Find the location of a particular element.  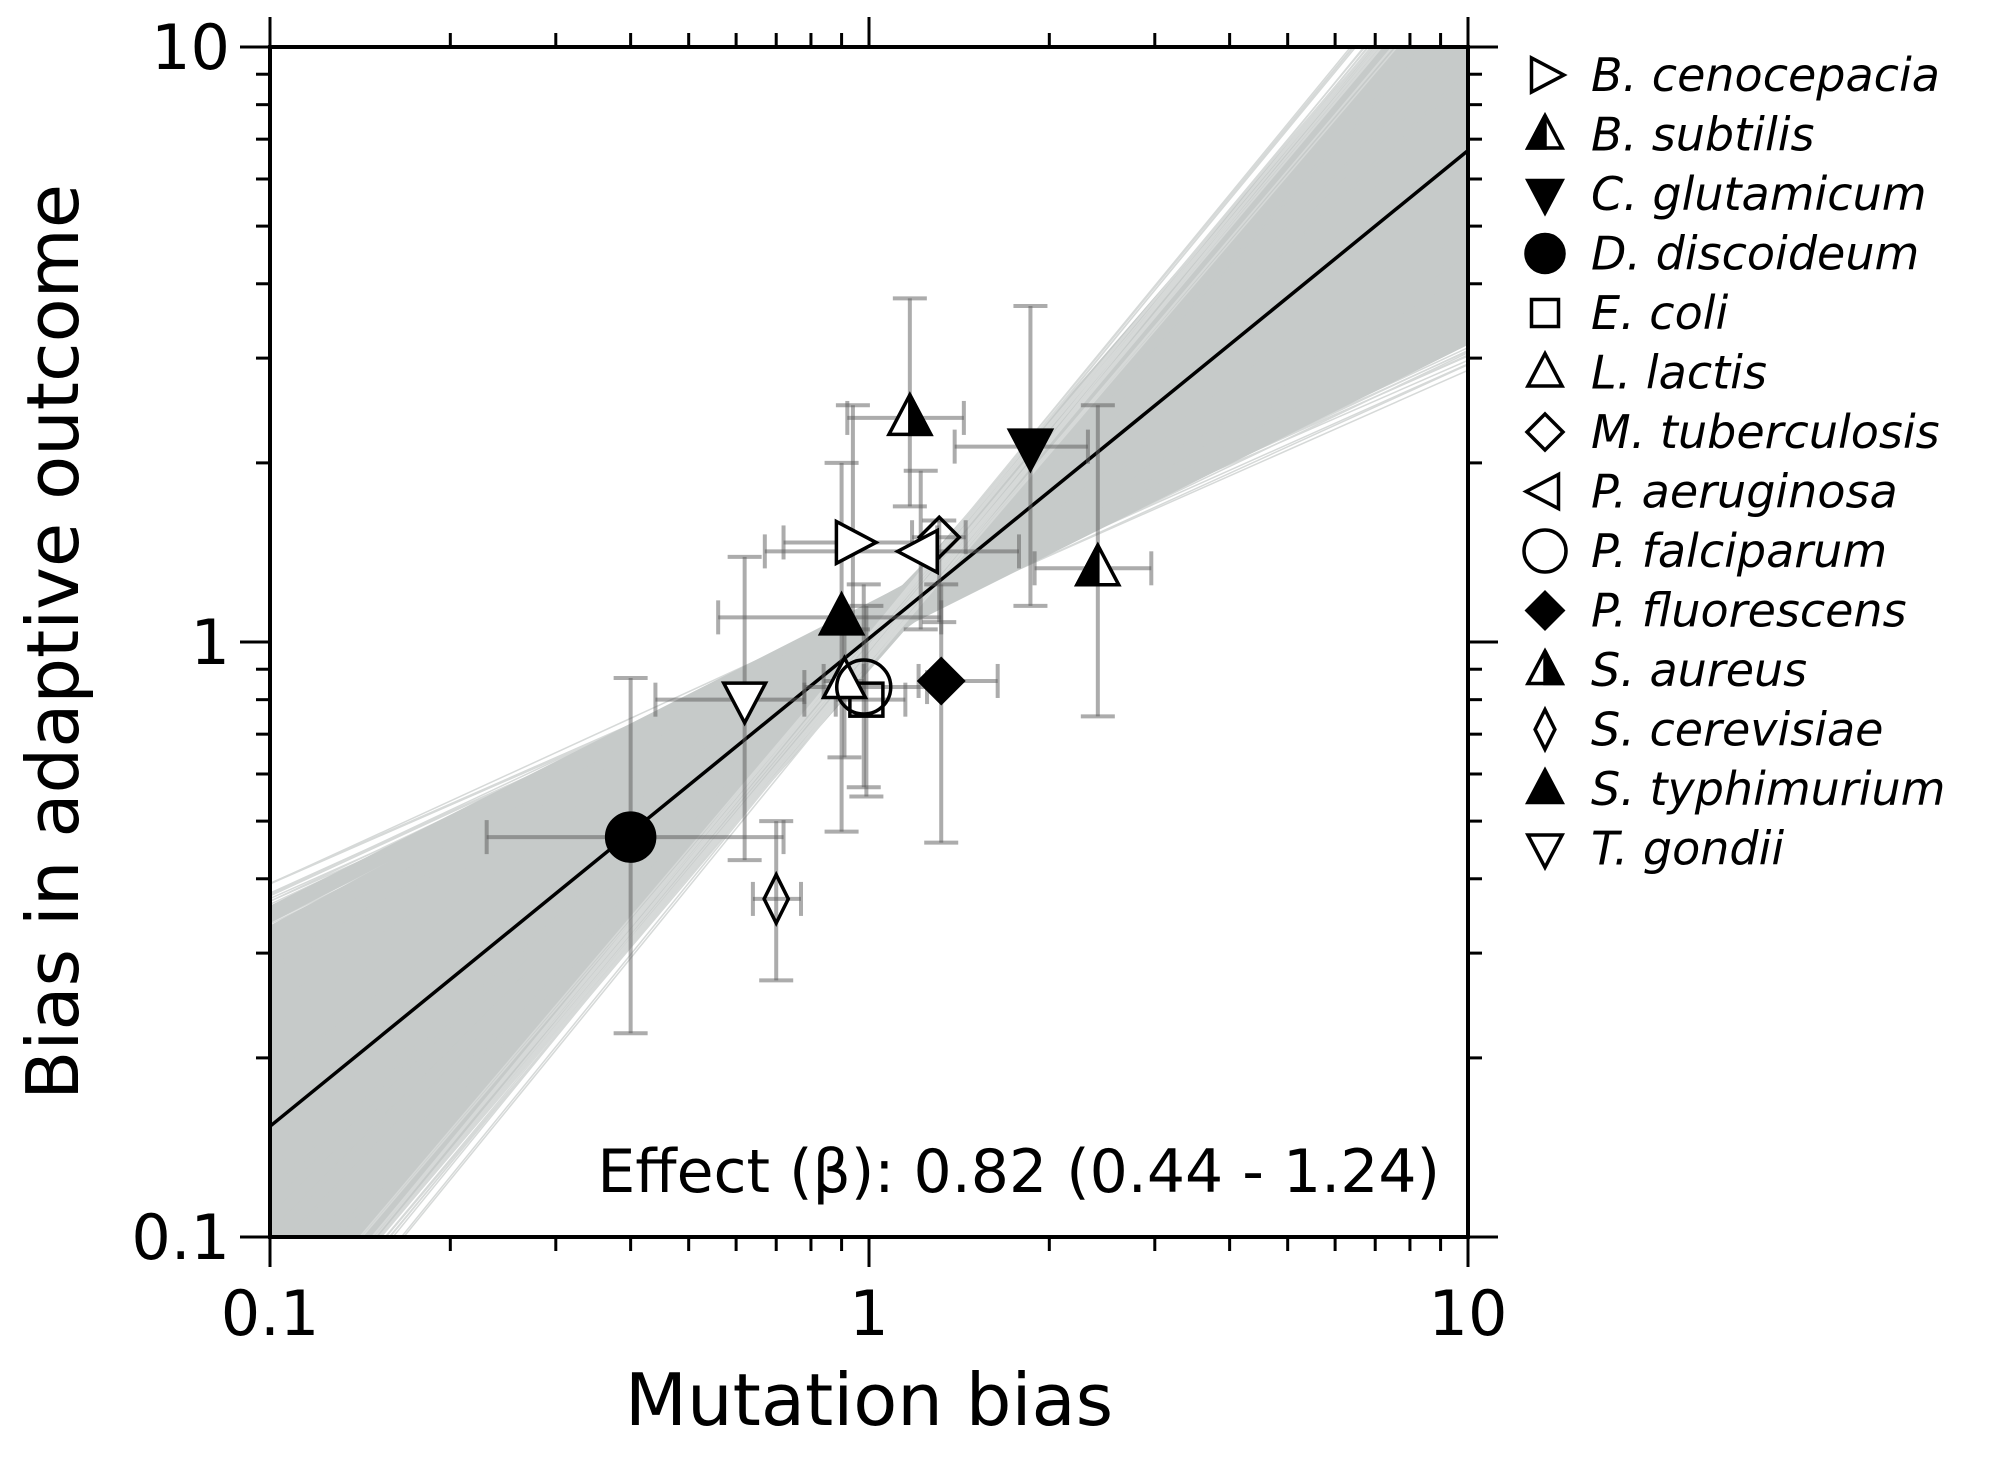

legend-item: S. aureus is located at coordinates (1665, 670).